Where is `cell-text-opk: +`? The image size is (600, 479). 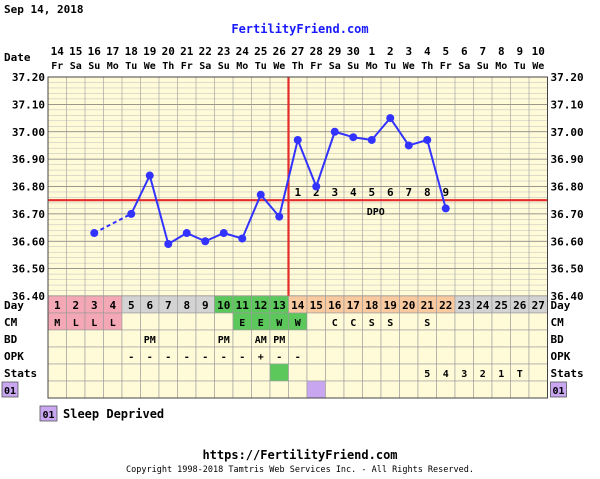 cell-text-opk: + is located at coordinates (261, 357).